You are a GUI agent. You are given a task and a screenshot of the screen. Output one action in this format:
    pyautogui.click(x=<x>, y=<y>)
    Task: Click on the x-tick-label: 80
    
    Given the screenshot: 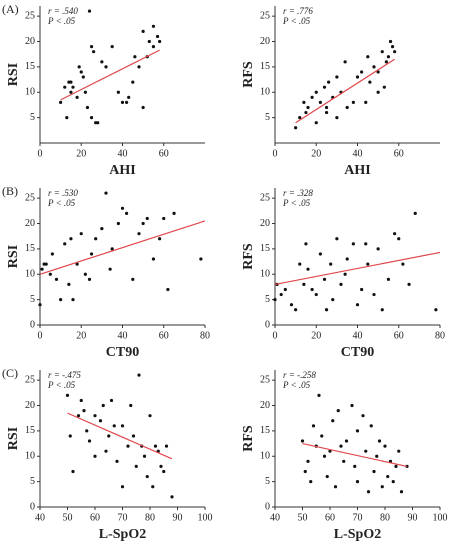 What is the action you would take?
    pyautogui.click(x=385, y=517)
    